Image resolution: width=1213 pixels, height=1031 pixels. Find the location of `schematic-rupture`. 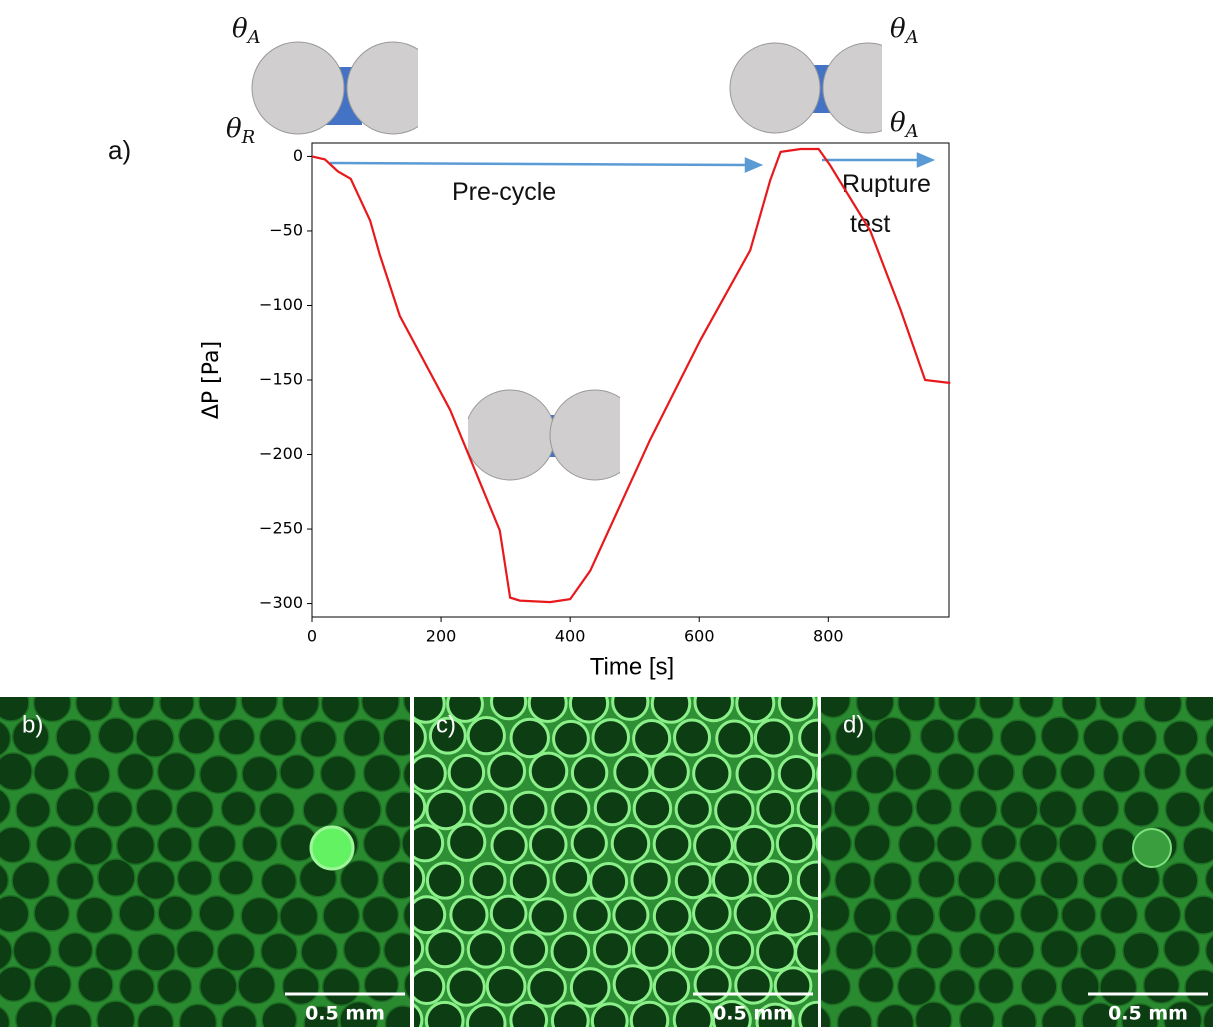

schematic-rupture is located at coordinates (805, 88).